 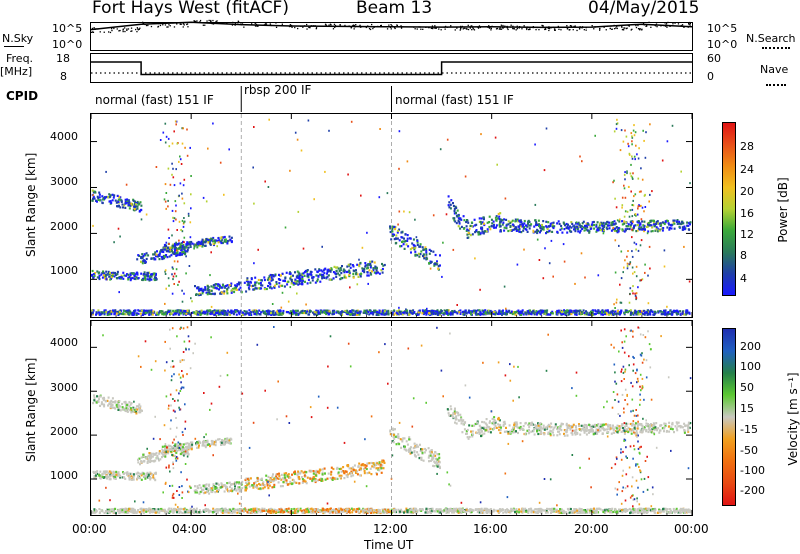 What do you see at coordinates (22, 96) in the screenshot?
I see `cpid-label: CPID` at bounding box center [22, 96].